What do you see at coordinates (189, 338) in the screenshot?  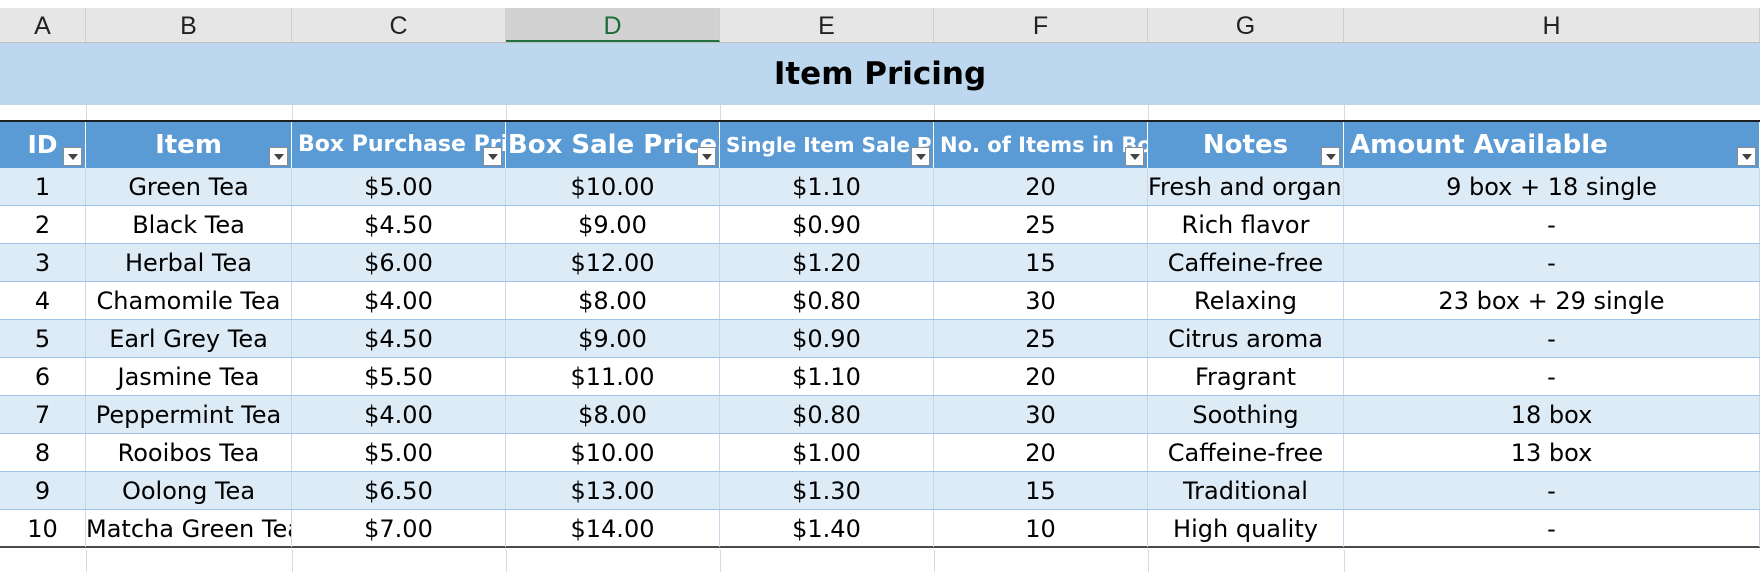 I see `table-cell: Earl Grey Tea` at bounding box center [189, 338].